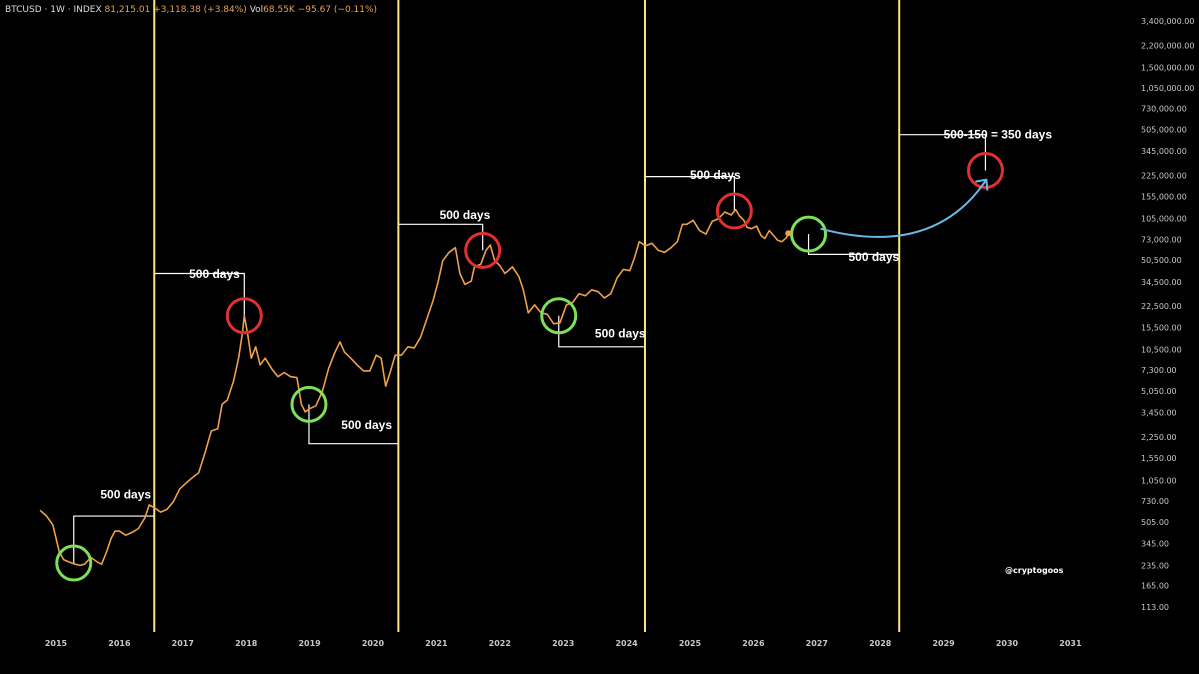 This screenshot has height=674, width=1199. I want to click on bracket-peak-2017, so click(199, 294).